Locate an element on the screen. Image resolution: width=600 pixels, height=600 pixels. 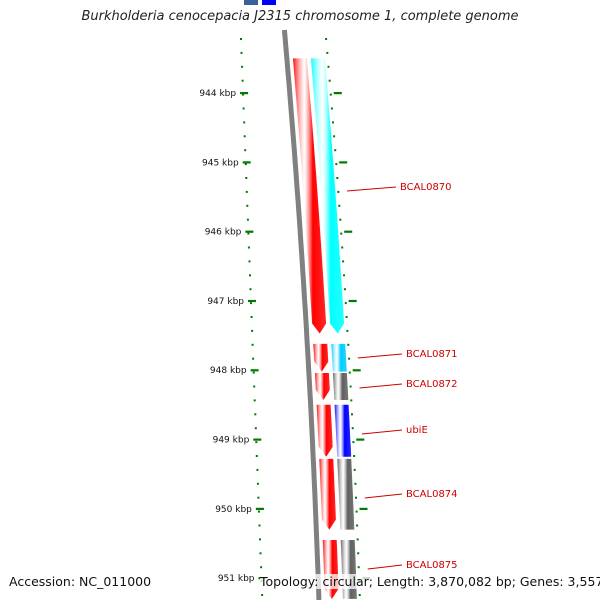
gene-label-BCAL0870: BCAL0870 is located at coordinates (426, 187).